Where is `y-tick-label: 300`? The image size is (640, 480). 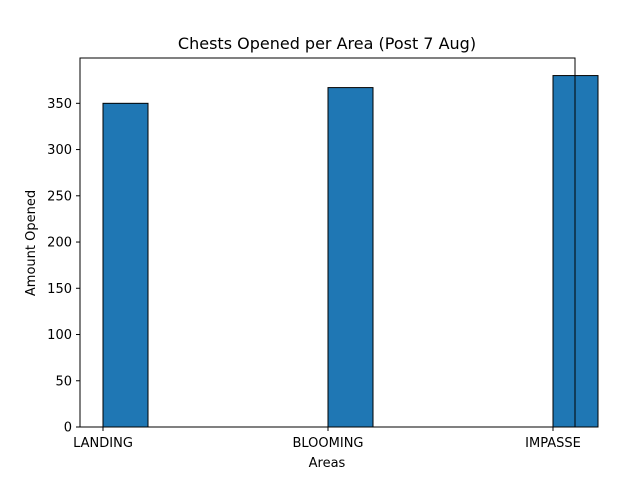
y-tick-label: 300 is located at coordinates (59, 150).